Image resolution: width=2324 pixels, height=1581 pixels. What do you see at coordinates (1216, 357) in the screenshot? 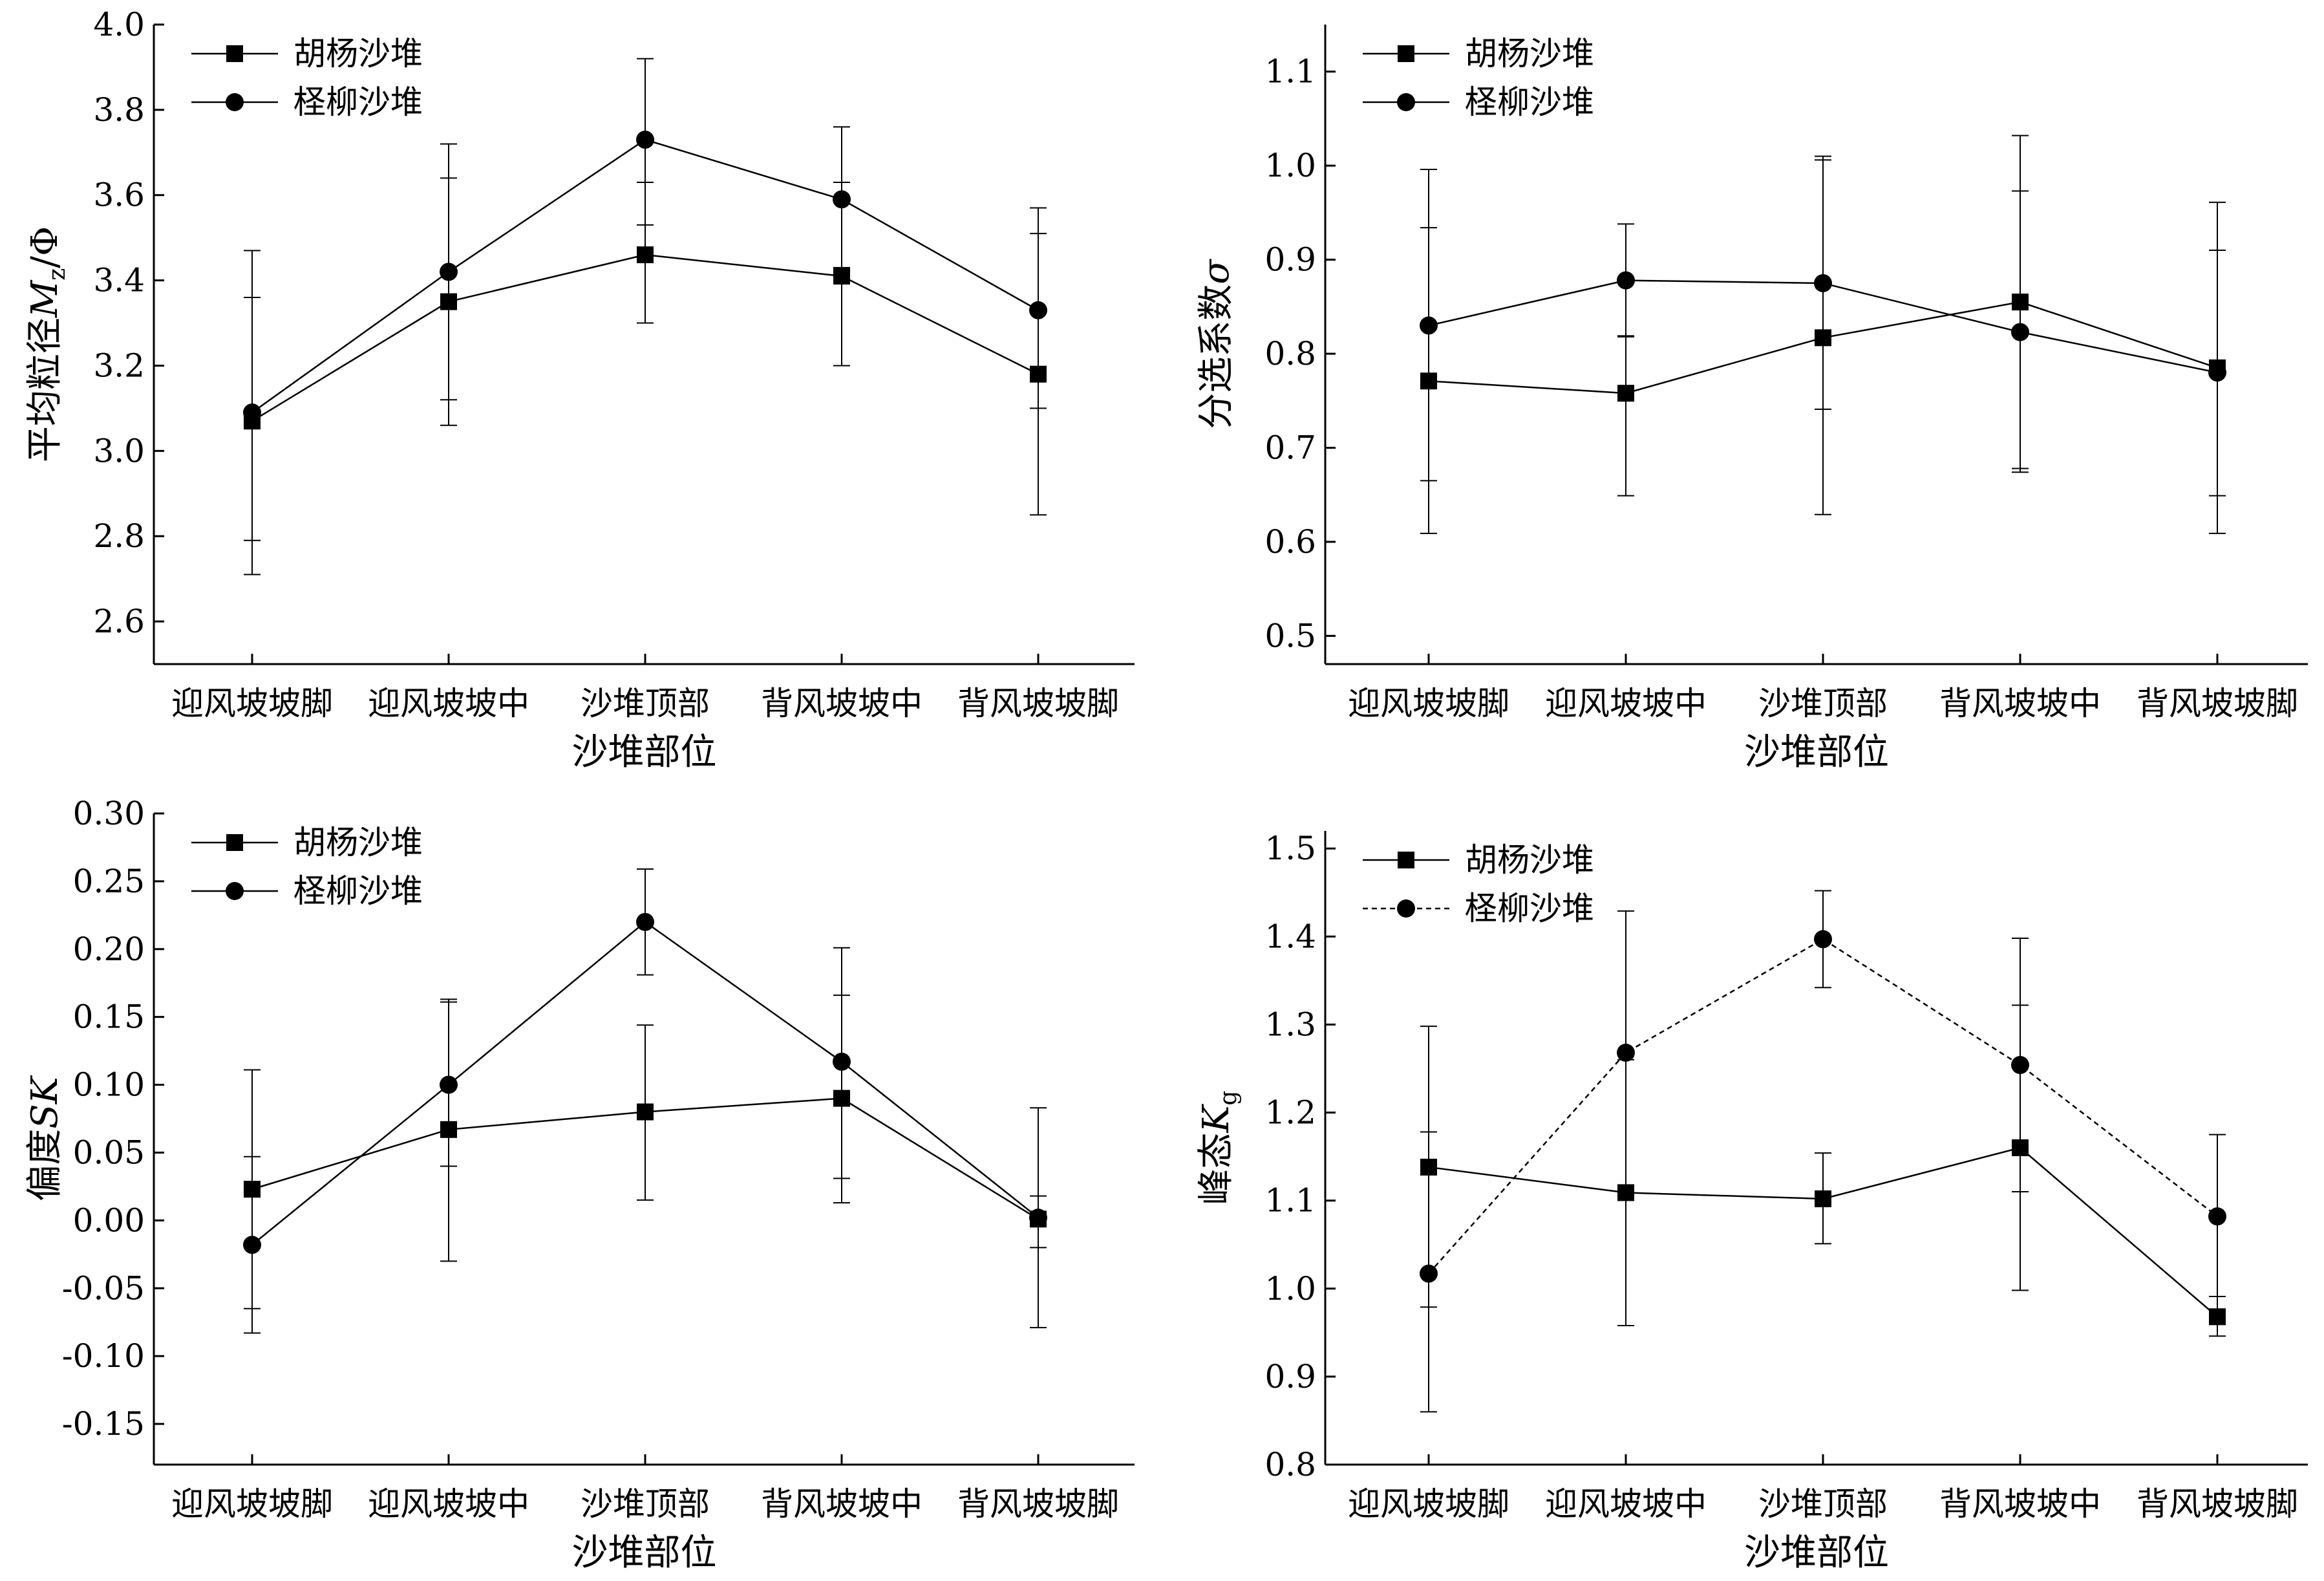
I see `y-axis-title-main: 分选系数` at bounding box center [1216, 357].